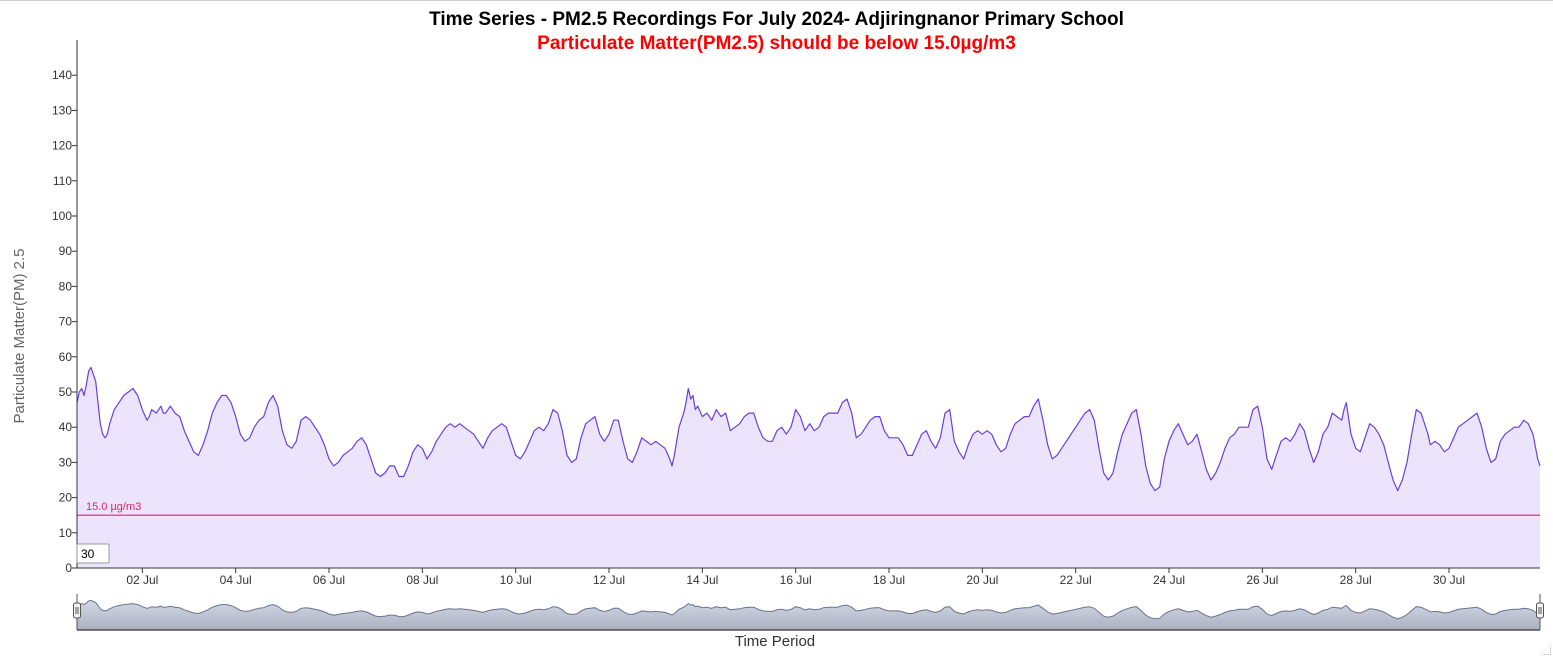 The height and width of the screenshot is (657, 1553). Describe the element at coordinates (1540, 610) in the screenshot. I see `navigator-right-handle` at that location.